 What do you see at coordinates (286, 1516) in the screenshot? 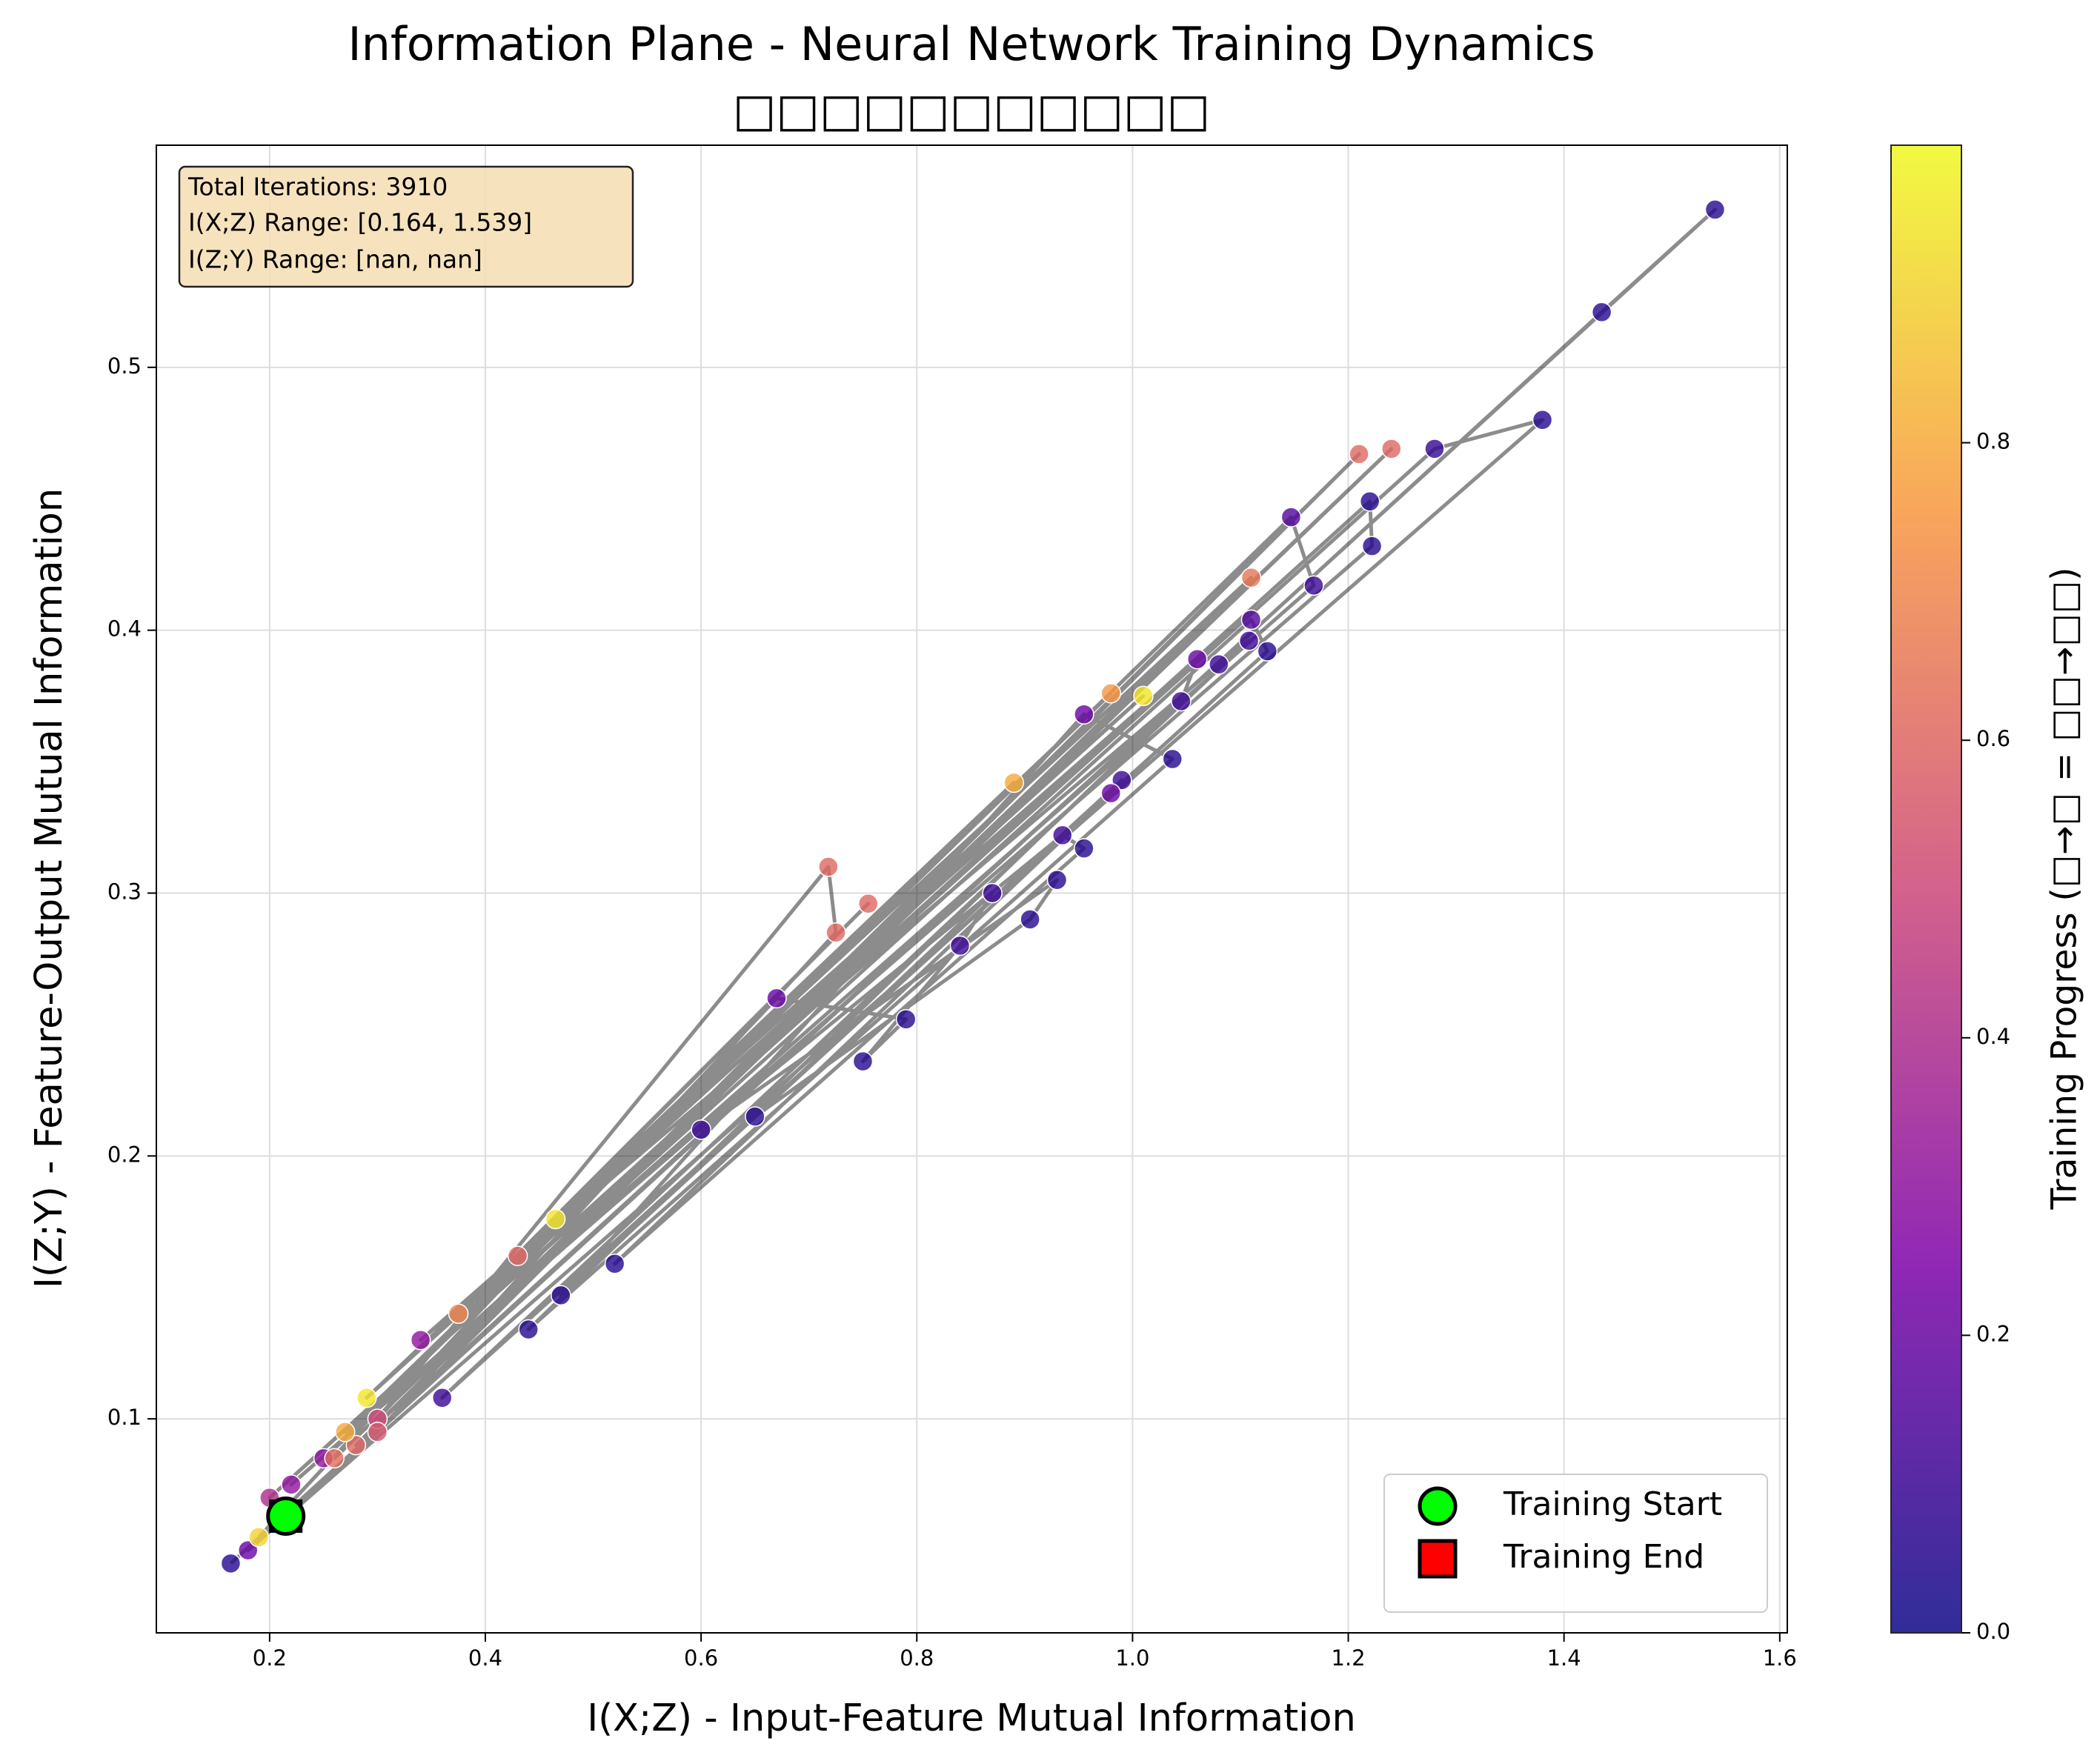
I see `marker` at bounding box center [286, 1516].